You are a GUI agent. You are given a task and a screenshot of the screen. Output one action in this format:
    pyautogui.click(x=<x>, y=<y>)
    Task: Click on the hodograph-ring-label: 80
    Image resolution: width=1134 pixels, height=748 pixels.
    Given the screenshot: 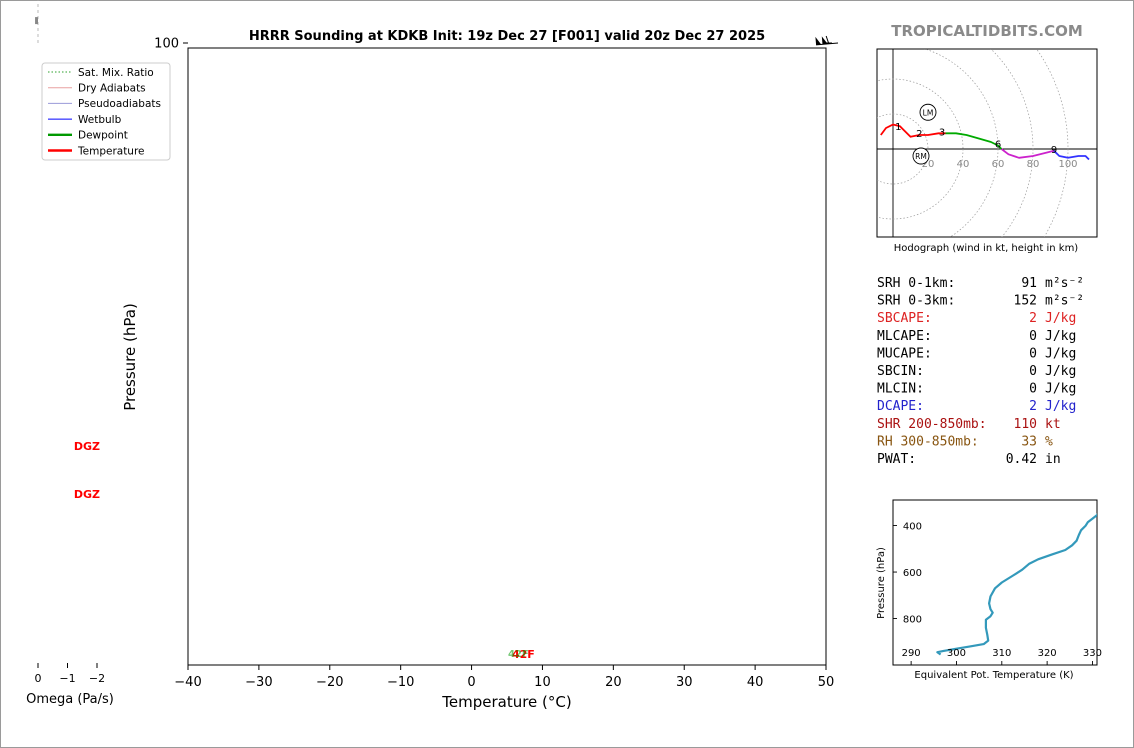 What is the action you would take?
    pyautogui.click(x=1033, y=164)
    